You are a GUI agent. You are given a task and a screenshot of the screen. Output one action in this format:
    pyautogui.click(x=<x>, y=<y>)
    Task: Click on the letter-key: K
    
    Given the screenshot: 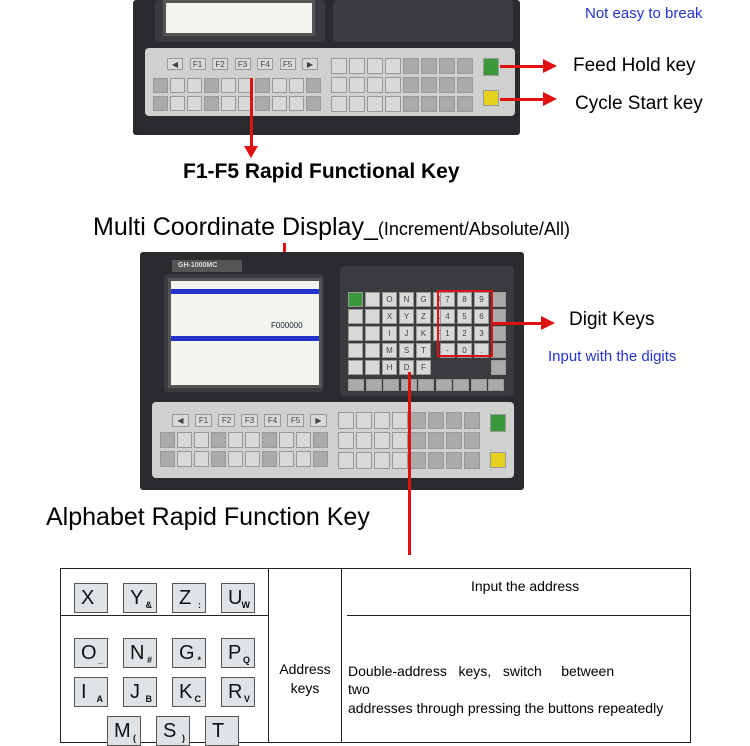 What is the action you would take?
    pyautogui.click(x=423, y=333)
    